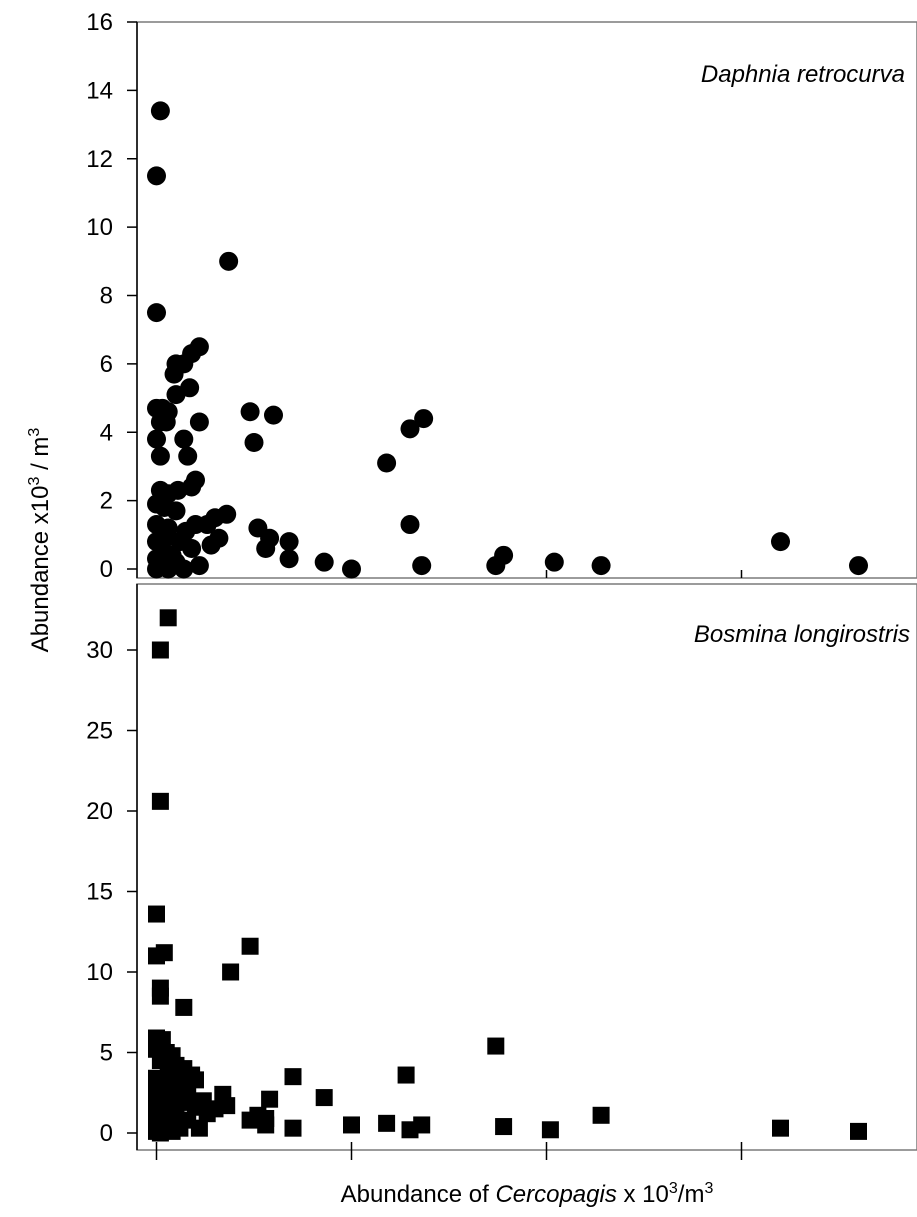 This screenshot has height=1217, width=917. What do you see at coordinates (802, 634) in the screenshot?
I see `panel-title-bottom: Bosmina longirostris` at bounding box center [802, 634].